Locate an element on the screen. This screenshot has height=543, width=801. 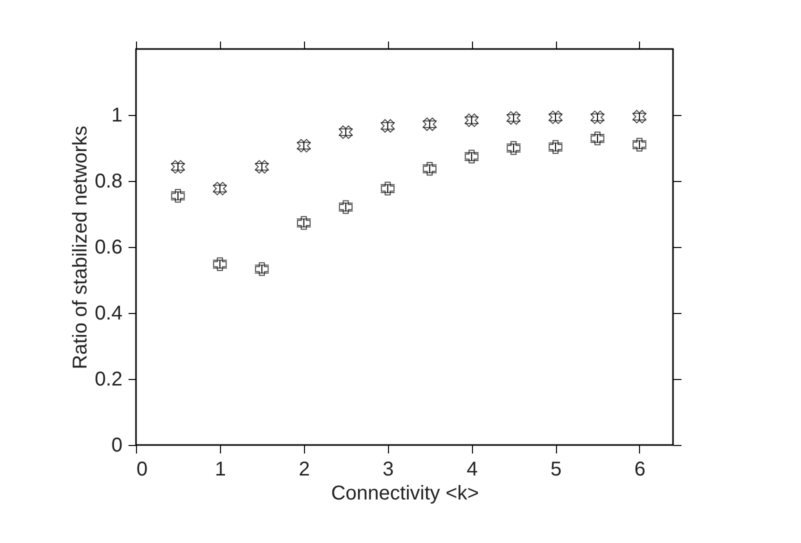
x-tick-label: 4 is located at coordinates (472, 469).